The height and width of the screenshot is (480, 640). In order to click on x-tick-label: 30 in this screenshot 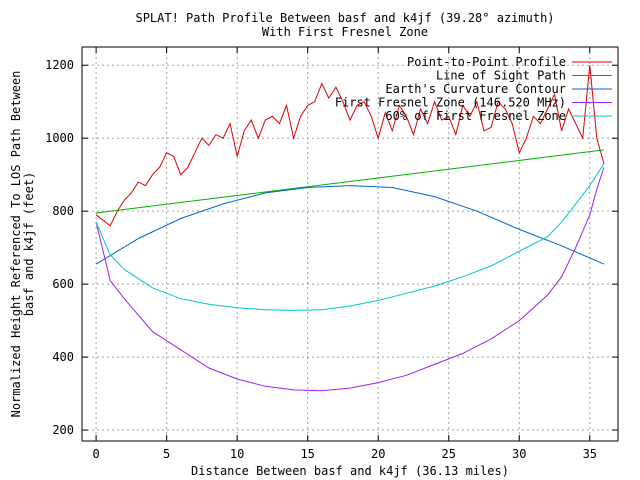, I will do `click(519, 454)`.